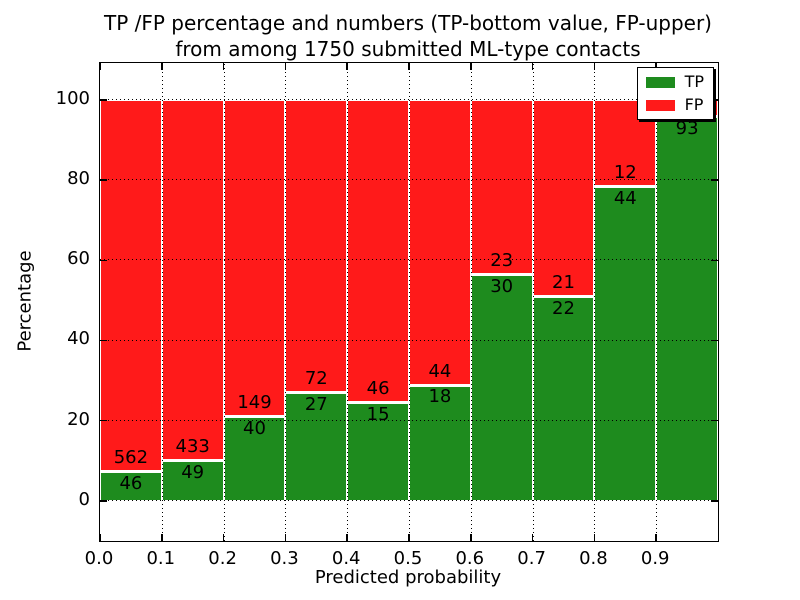 This screenshot has height=600, width=800. Describe the element at coordinates (470, 558) in the screenshot. I see `x-tick-label-0.6: 0.6` at that location.